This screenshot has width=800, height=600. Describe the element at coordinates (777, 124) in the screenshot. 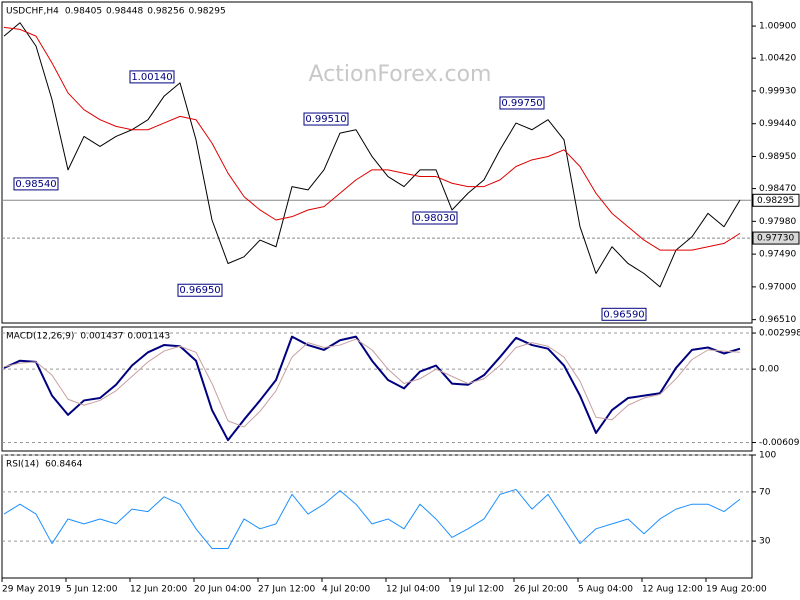

I see `y-tick-label: 0.99440` at that location.